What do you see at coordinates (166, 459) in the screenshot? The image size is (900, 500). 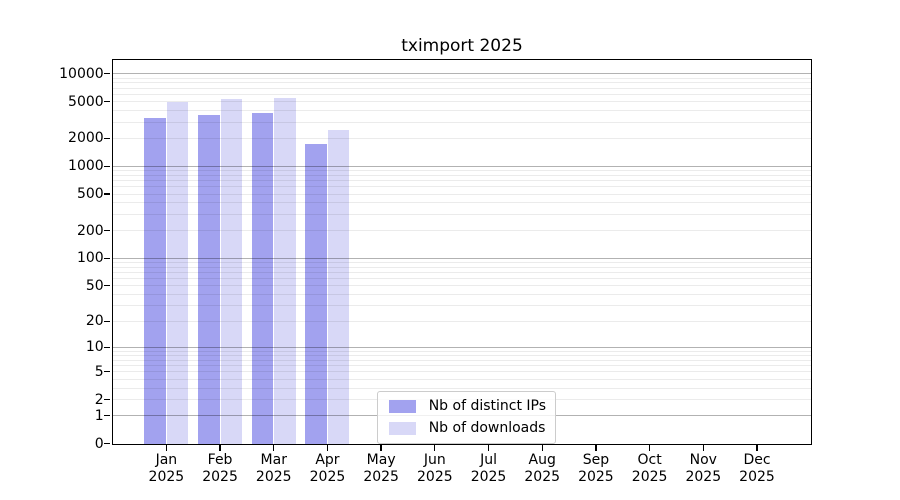 I see `x-tick-month: Jan` at bounding box center [166, 459].